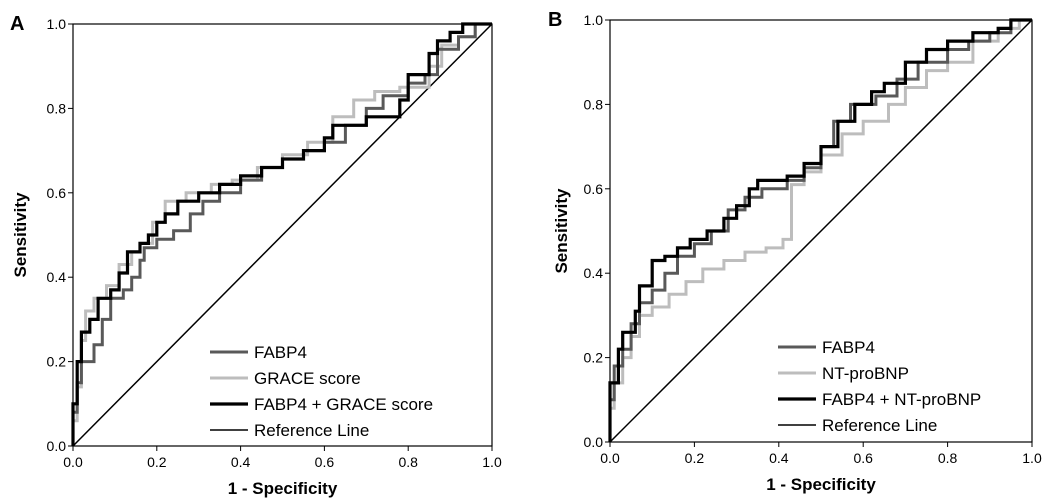 Image resolution: width=1047 pixels, height=498 pixels. Describe the element at coordinates (17, 24) in the screenshot. I see `panel-letter: A` at that location.